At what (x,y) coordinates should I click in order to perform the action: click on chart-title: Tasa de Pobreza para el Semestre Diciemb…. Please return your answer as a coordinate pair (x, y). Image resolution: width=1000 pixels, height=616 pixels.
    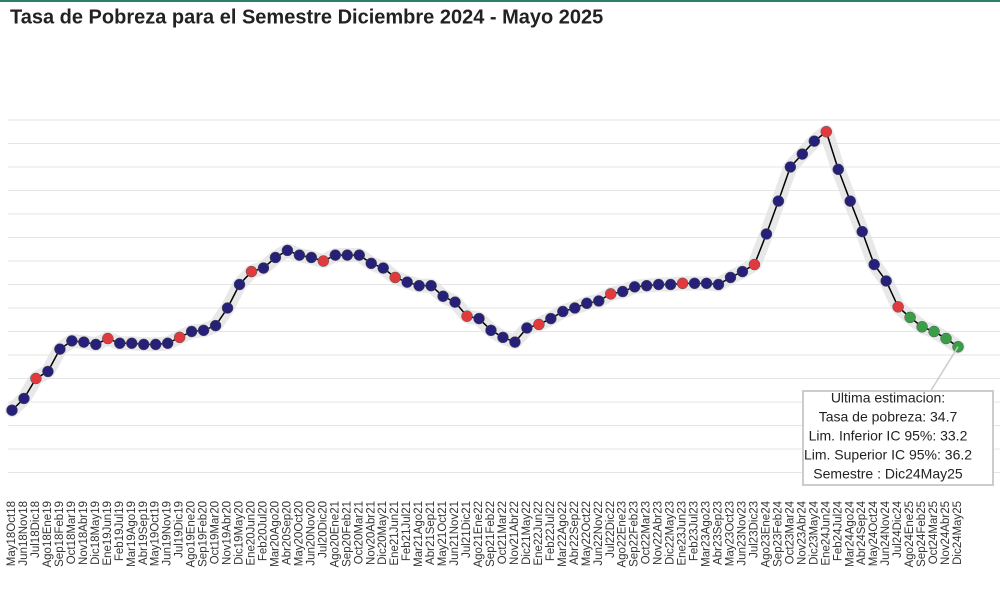
    Looking at the image, I should click on (306, 17).